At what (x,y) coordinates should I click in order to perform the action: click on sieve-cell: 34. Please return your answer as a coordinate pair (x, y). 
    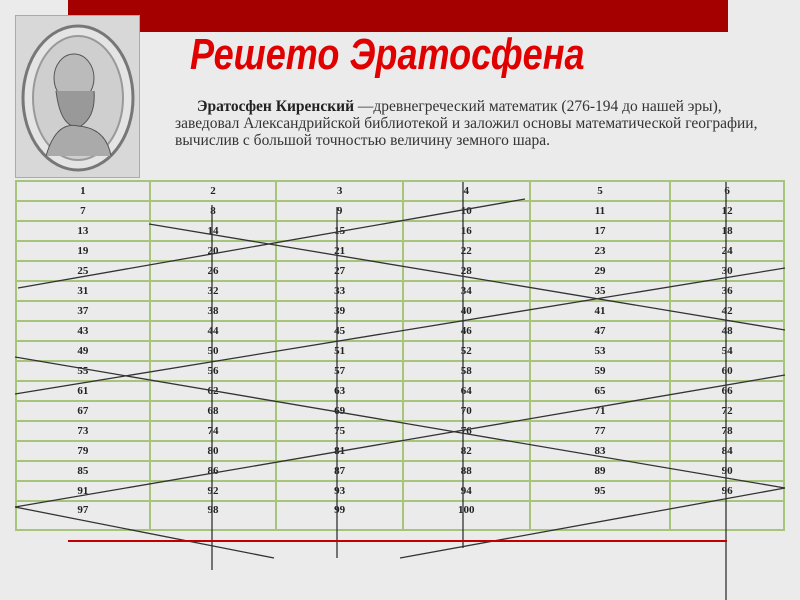
    Looking at the image, I should click on (466, 291).